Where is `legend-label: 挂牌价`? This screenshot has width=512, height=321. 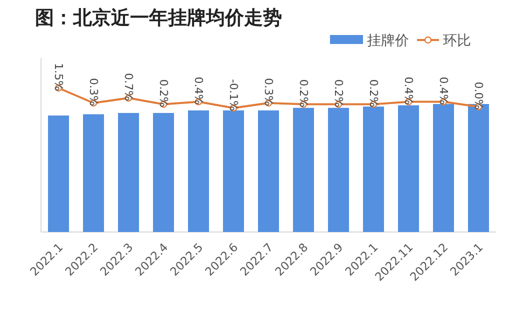
legend-label: 挂牌价 is located at coordinates (388, 41).